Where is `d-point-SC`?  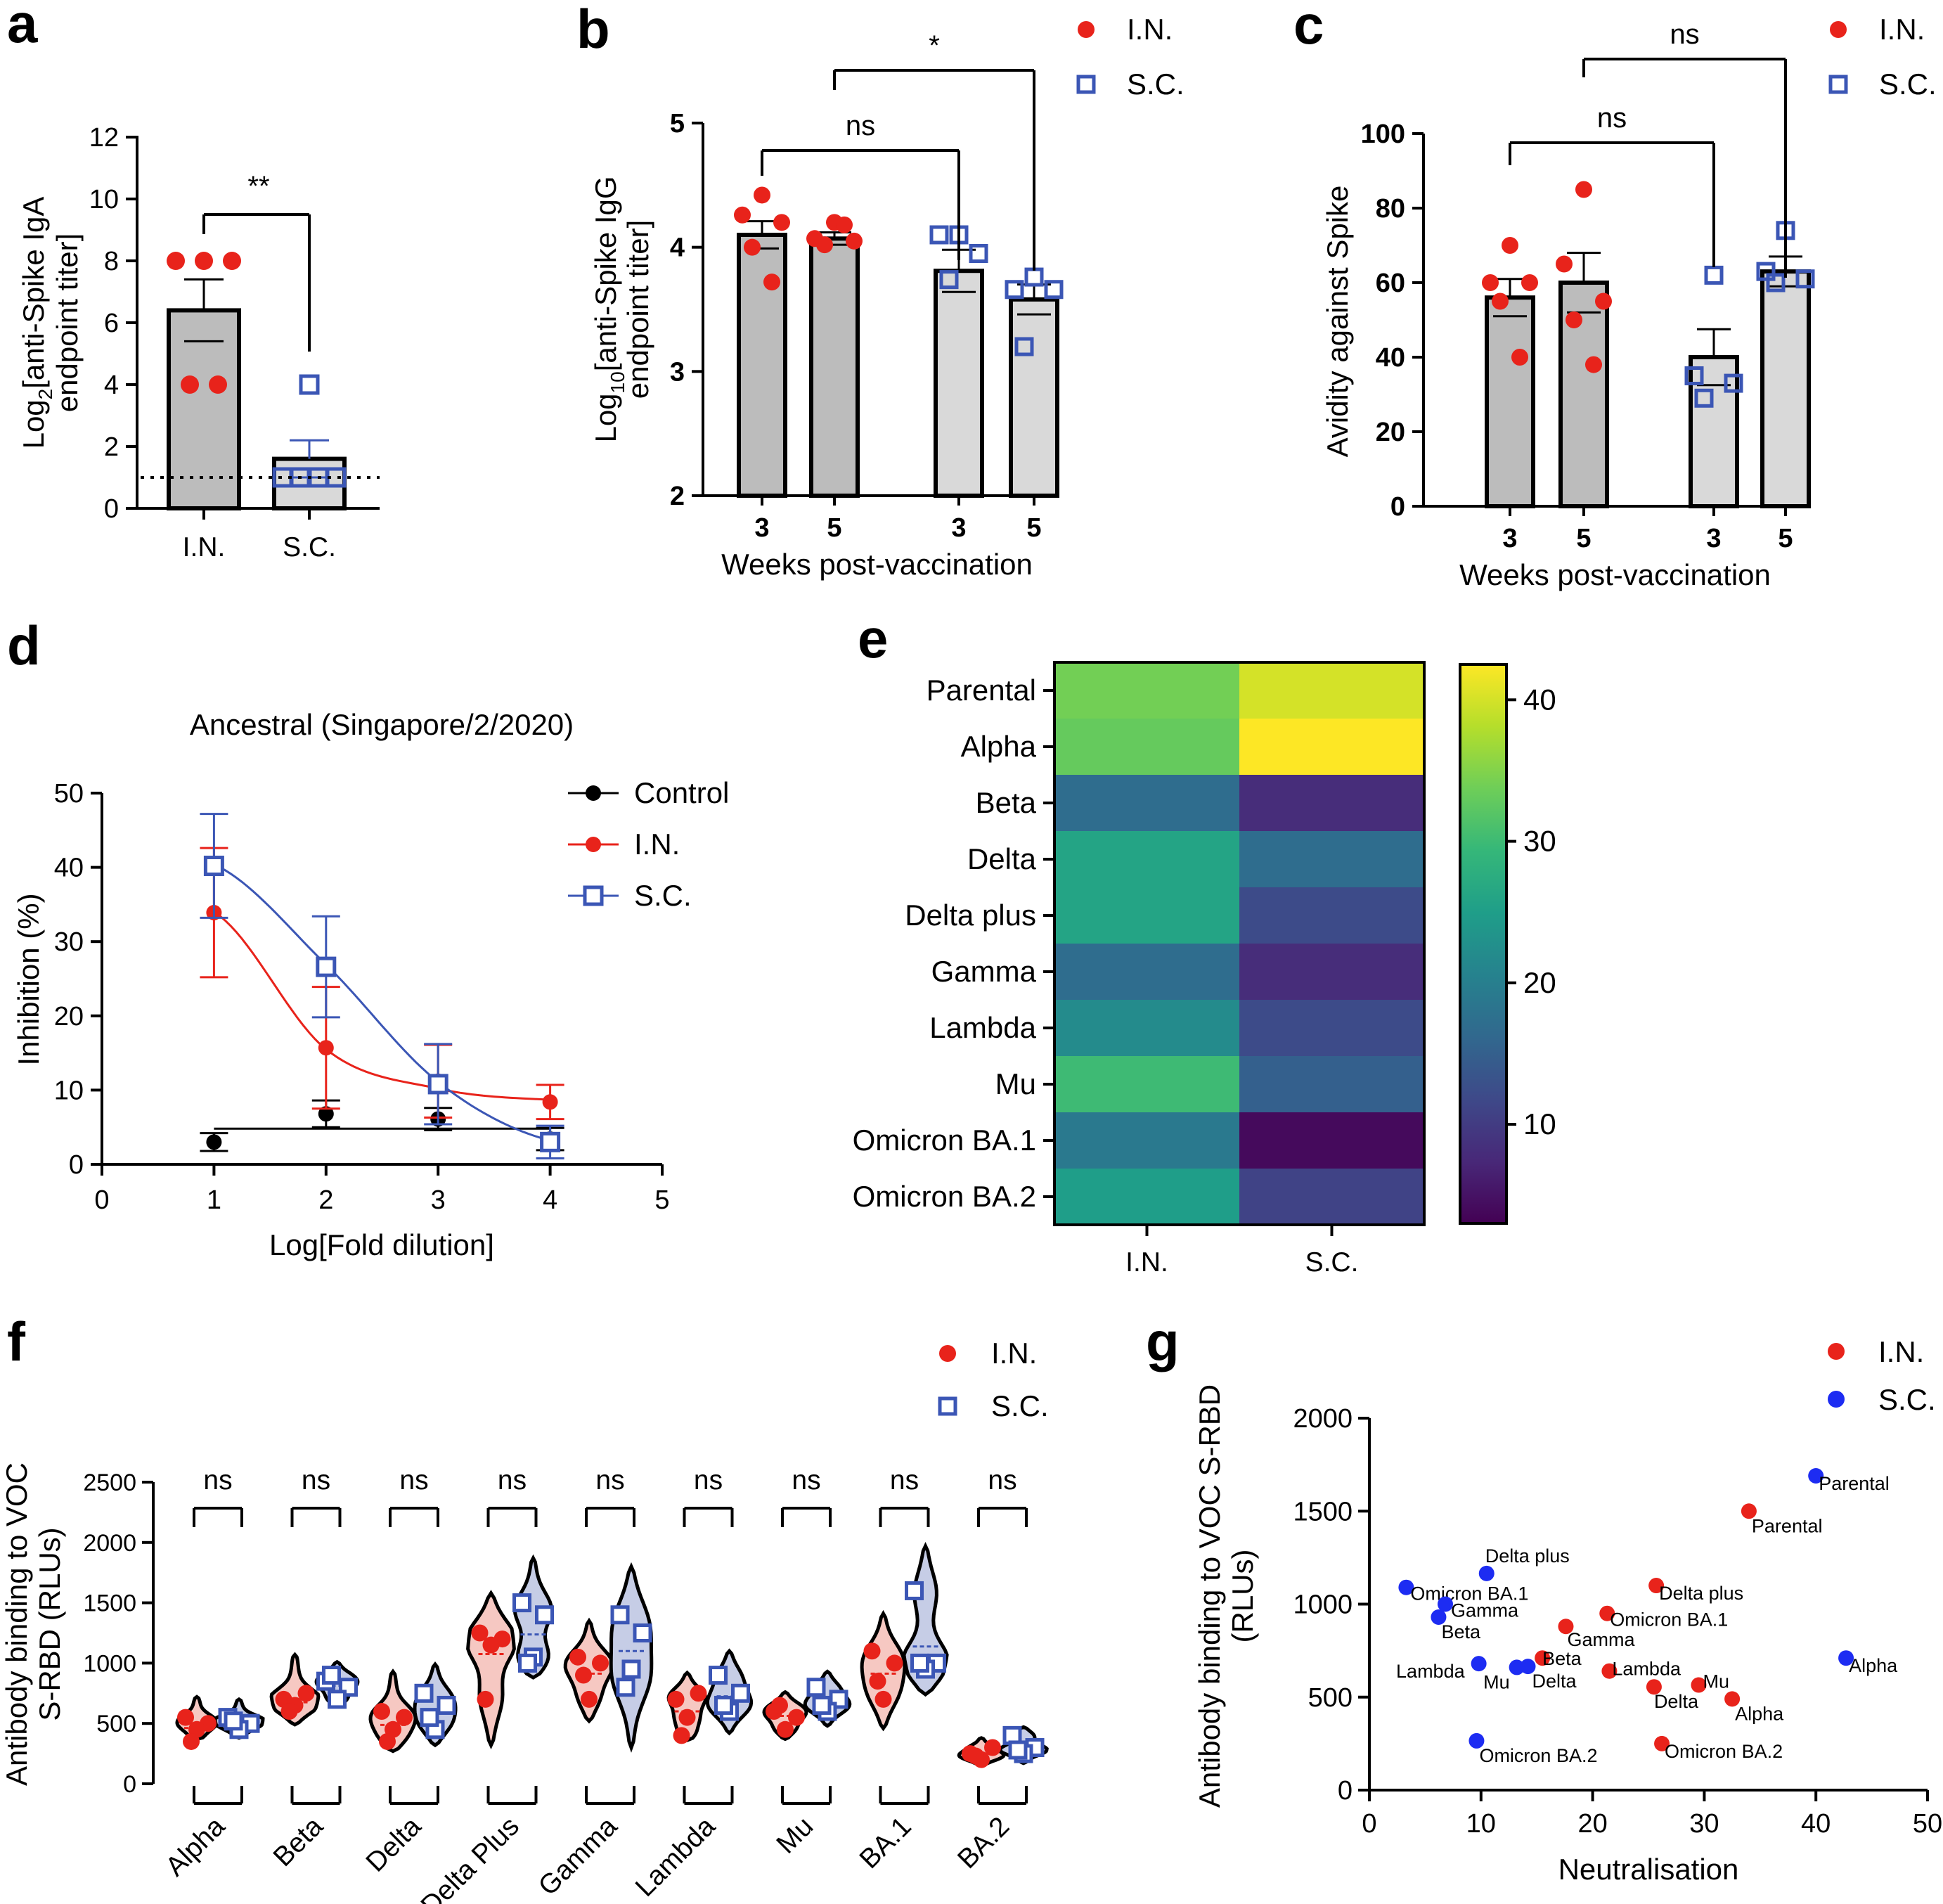 d-point-SC is located at coordinates (214, 865).